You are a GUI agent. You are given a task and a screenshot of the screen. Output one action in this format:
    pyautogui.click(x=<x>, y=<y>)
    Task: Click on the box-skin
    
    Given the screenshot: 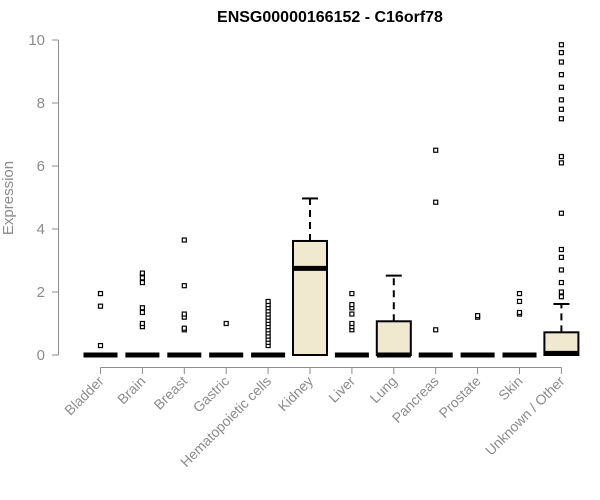 What is the action you would take?
    pyautogui.click(x=519, y=324)
    